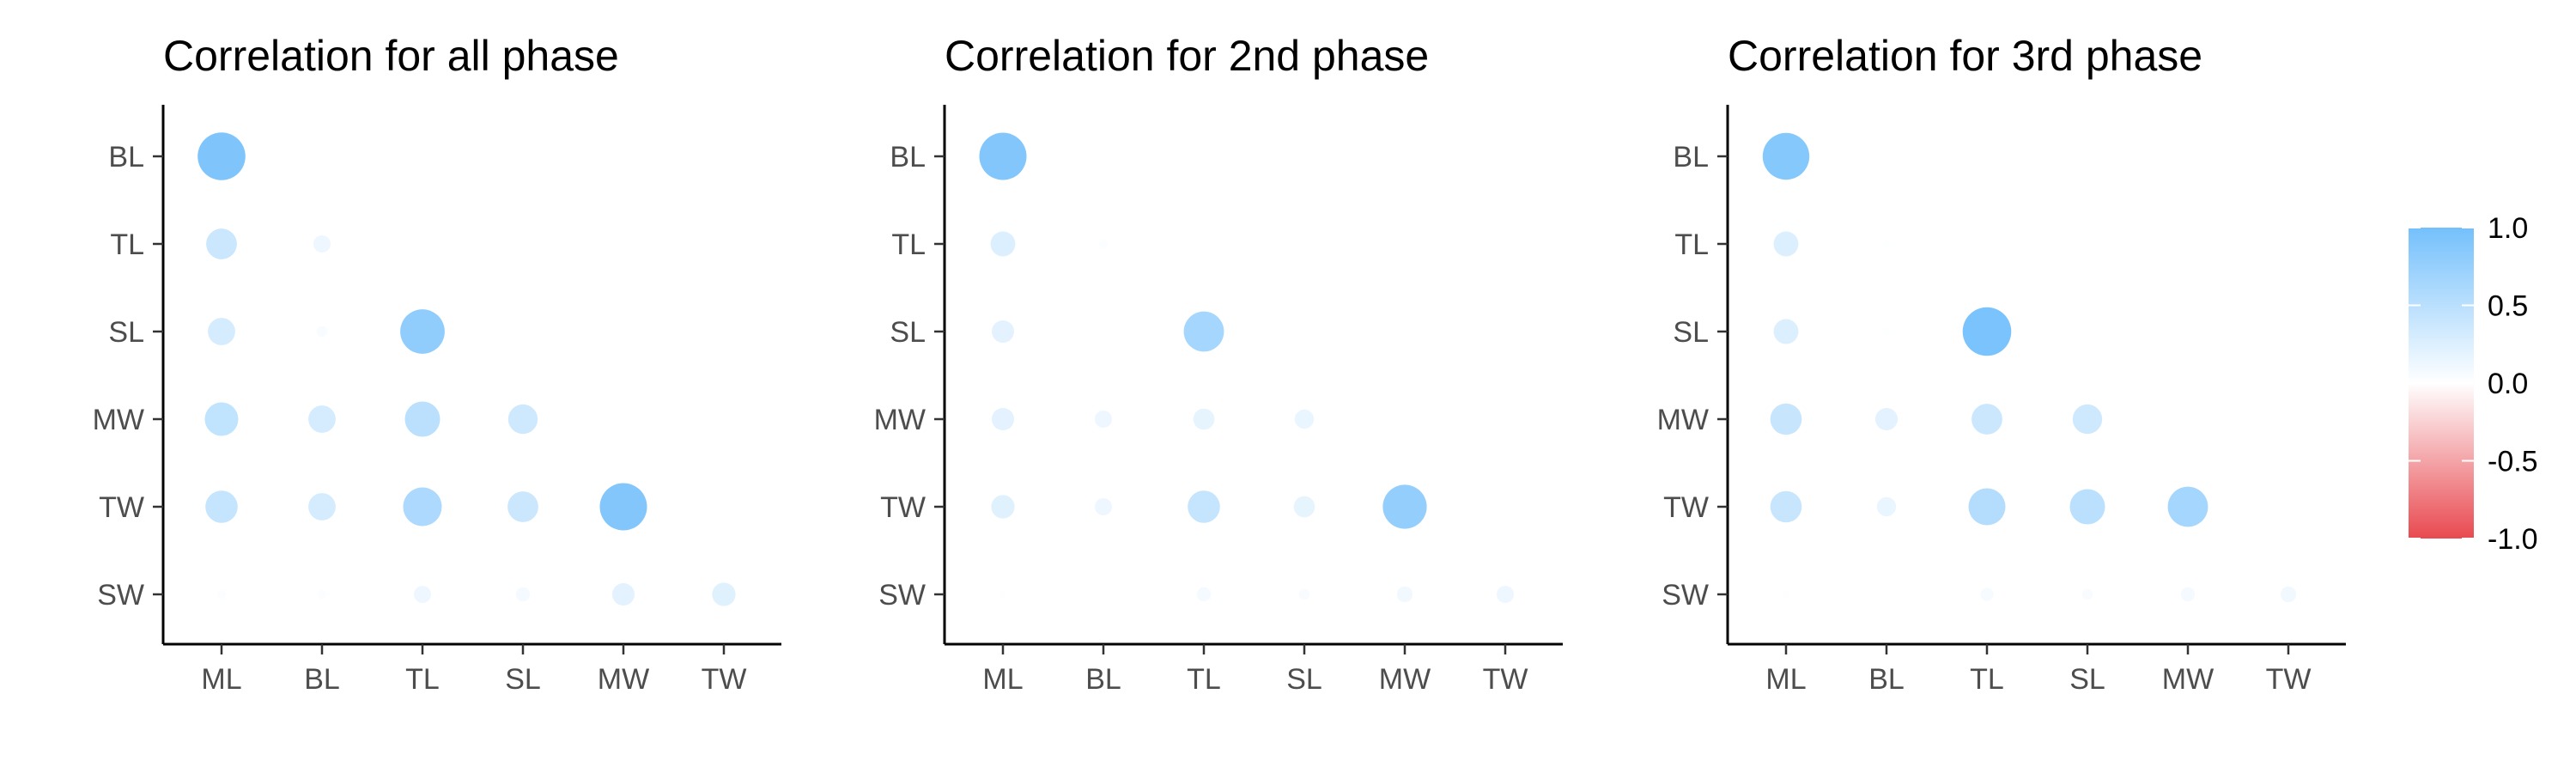 Image resolution: width=2576 pixels, height=773 pixels. I want to click on panel-title: Correlation for all phase, so click(391, 56).